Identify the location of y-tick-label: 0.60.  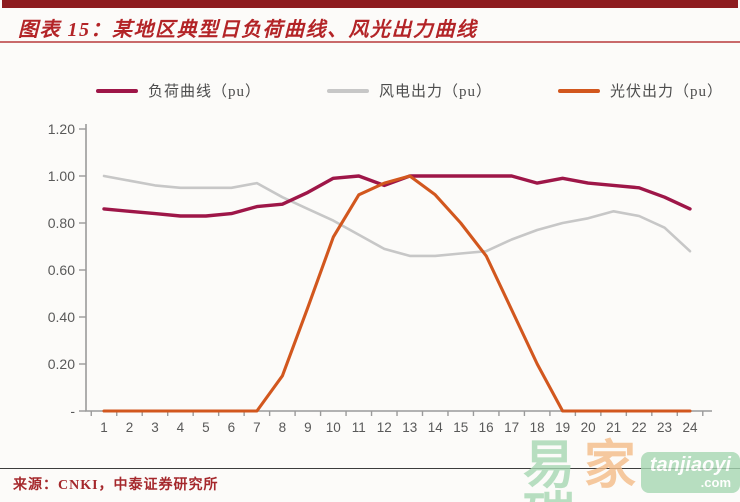
(61, 270).